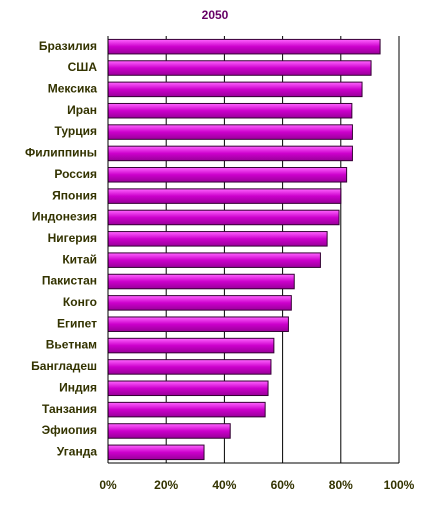 Image resolution: width=430 pixels, height=505 pixels. I want to click on y-tick-label: Нигерия, so click(72, 238).